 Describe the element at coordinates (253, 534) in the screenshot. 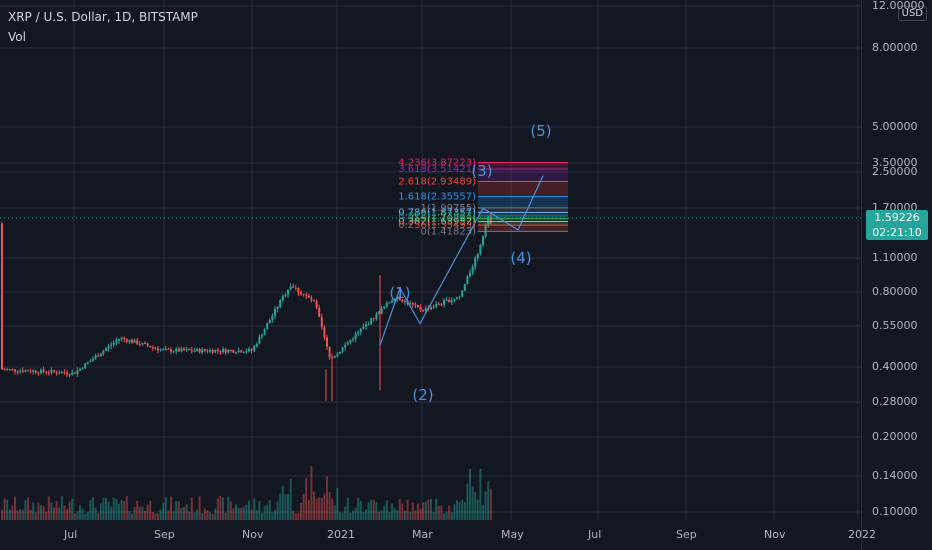

I see `time-axis-tick: Nov` at that location.